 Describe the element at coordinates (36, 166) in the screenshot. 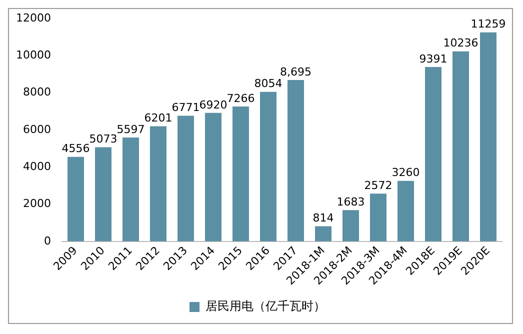

I see `y-tick-label: 4000` at that location.